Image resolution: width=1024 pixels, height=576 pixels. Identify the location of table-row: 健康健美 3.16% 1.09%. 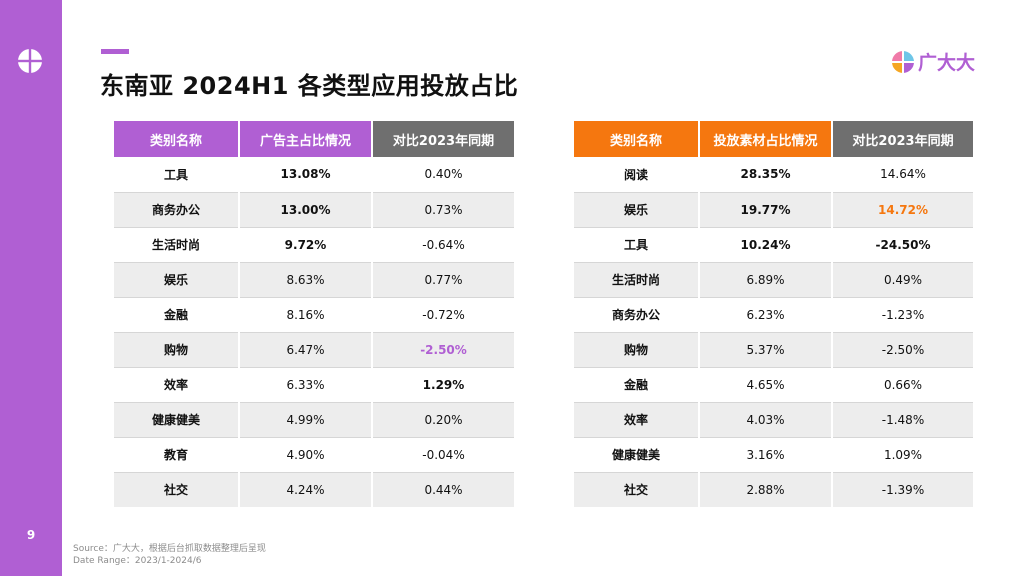
(773, 454).